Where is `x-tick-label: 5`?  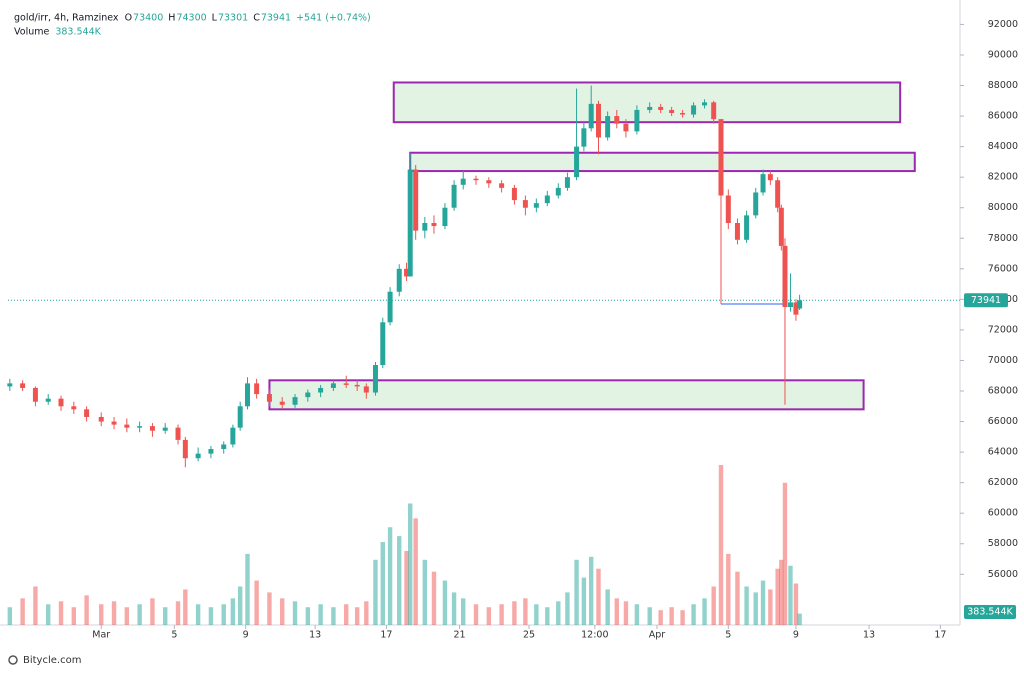 x-tick-label: 5 is located at coordinates (728, 635).